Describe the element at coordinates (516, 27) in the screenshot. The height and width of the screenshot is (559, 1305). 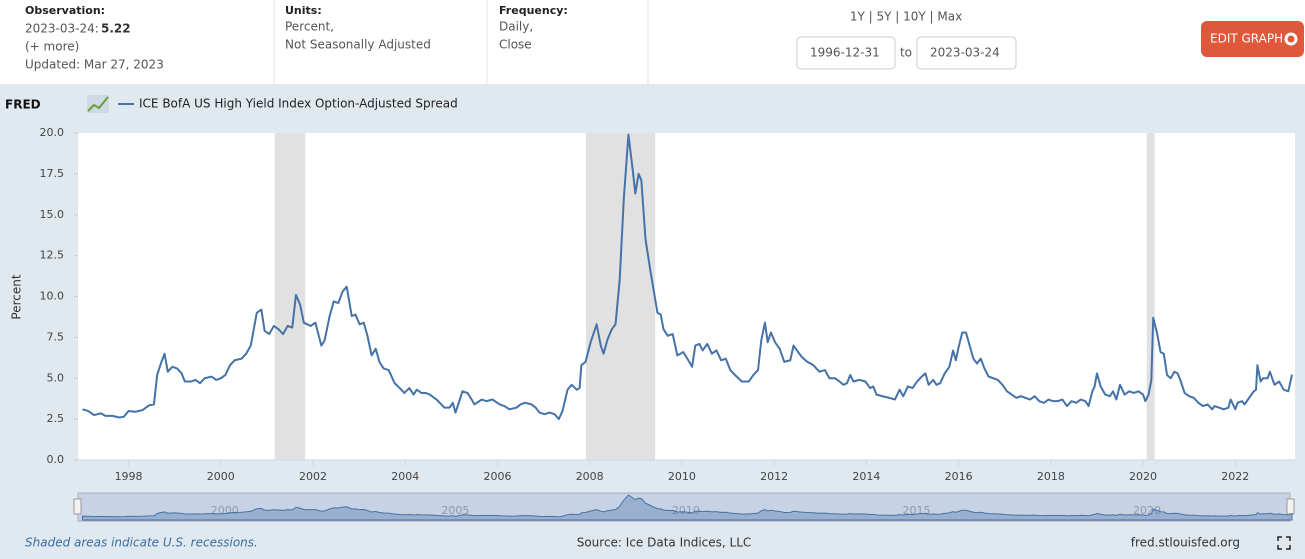
I see `frequency-value: Daily,` at that location.